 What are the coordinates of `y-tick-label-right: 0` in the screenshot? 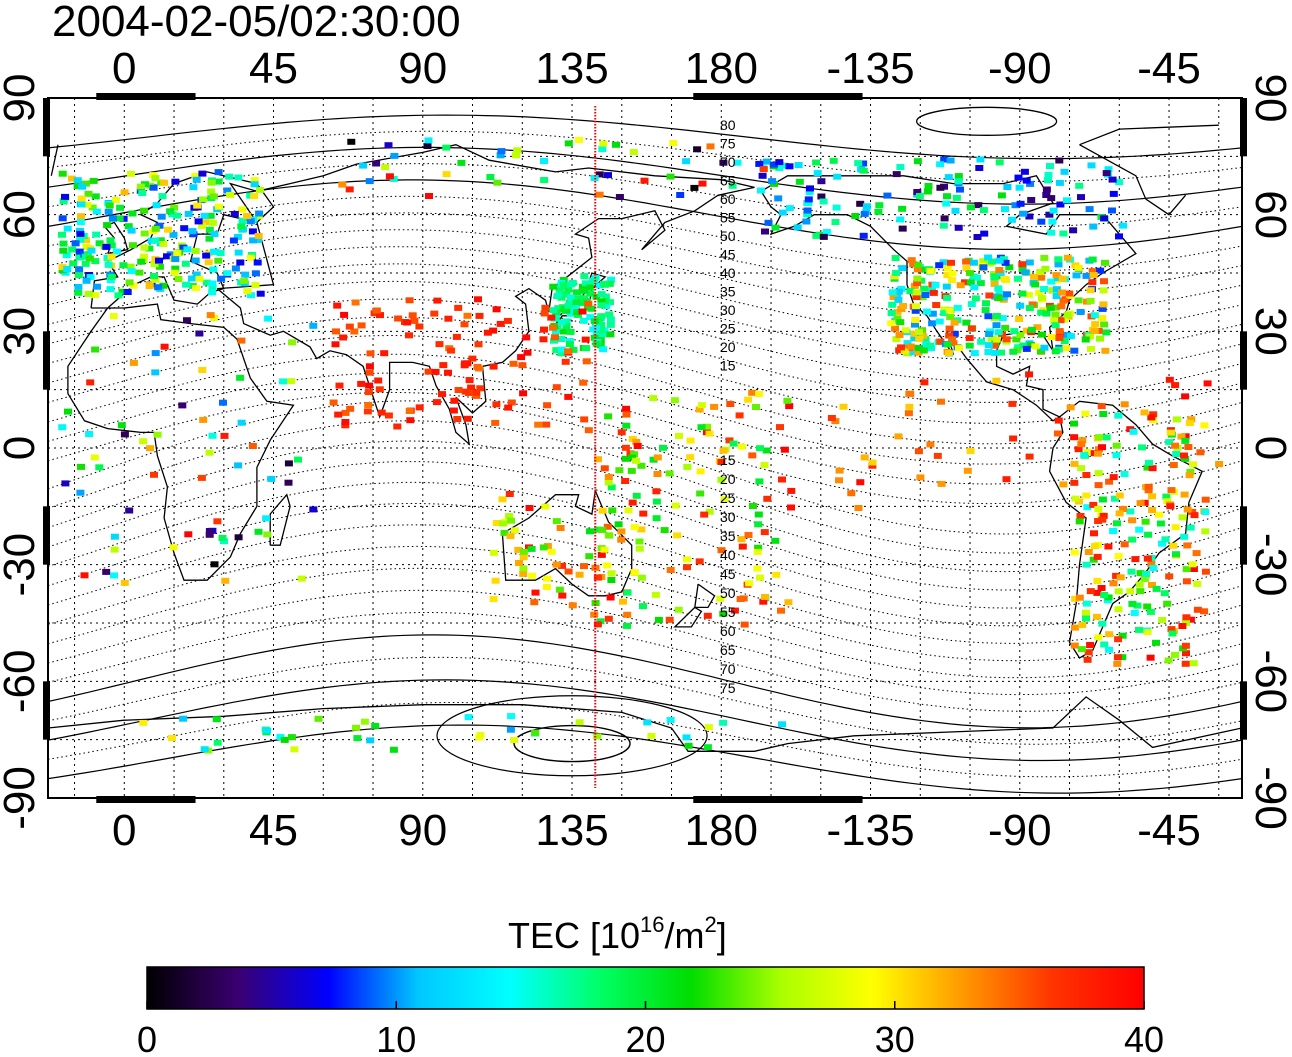 It's located at (1269, 448).